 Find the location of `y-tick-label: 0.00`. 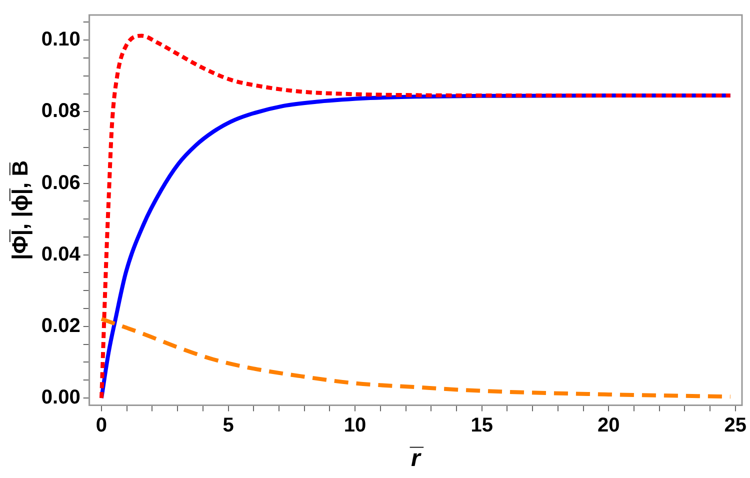

y-tick-label: 0.00 is located at coordinates (60, 397).